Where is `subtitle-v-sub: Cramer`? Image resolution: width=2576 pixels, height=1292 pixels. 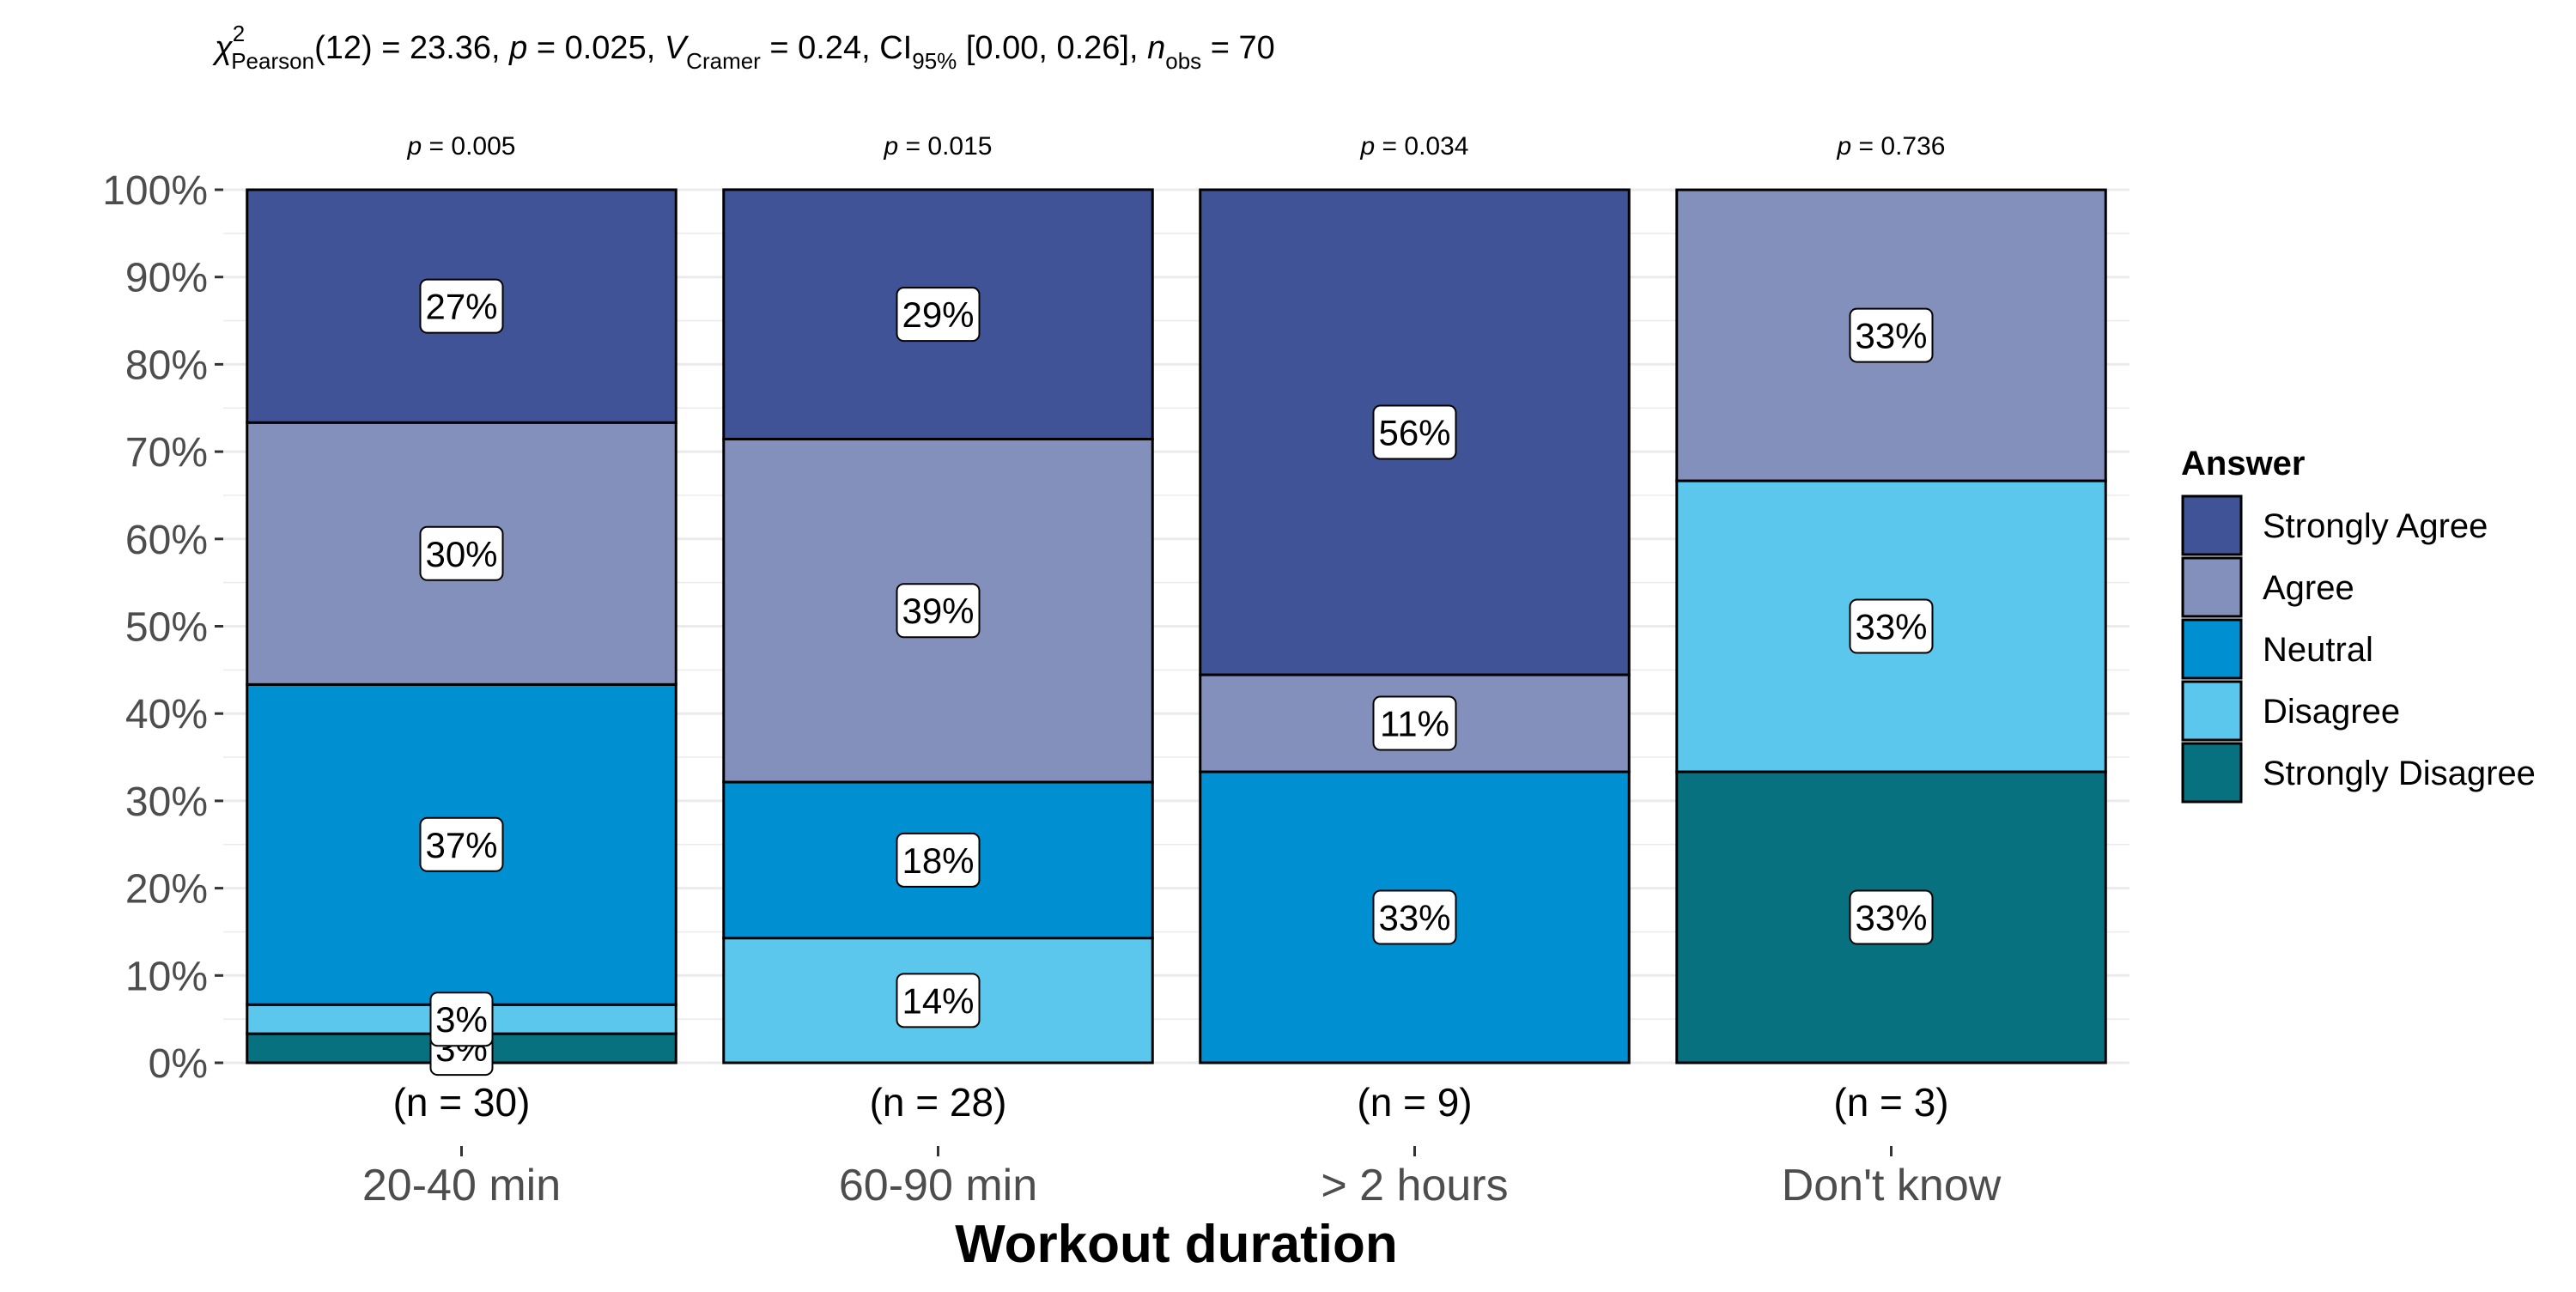 subtitle-v-sub: Cramer is located at coordinates (724, 61).